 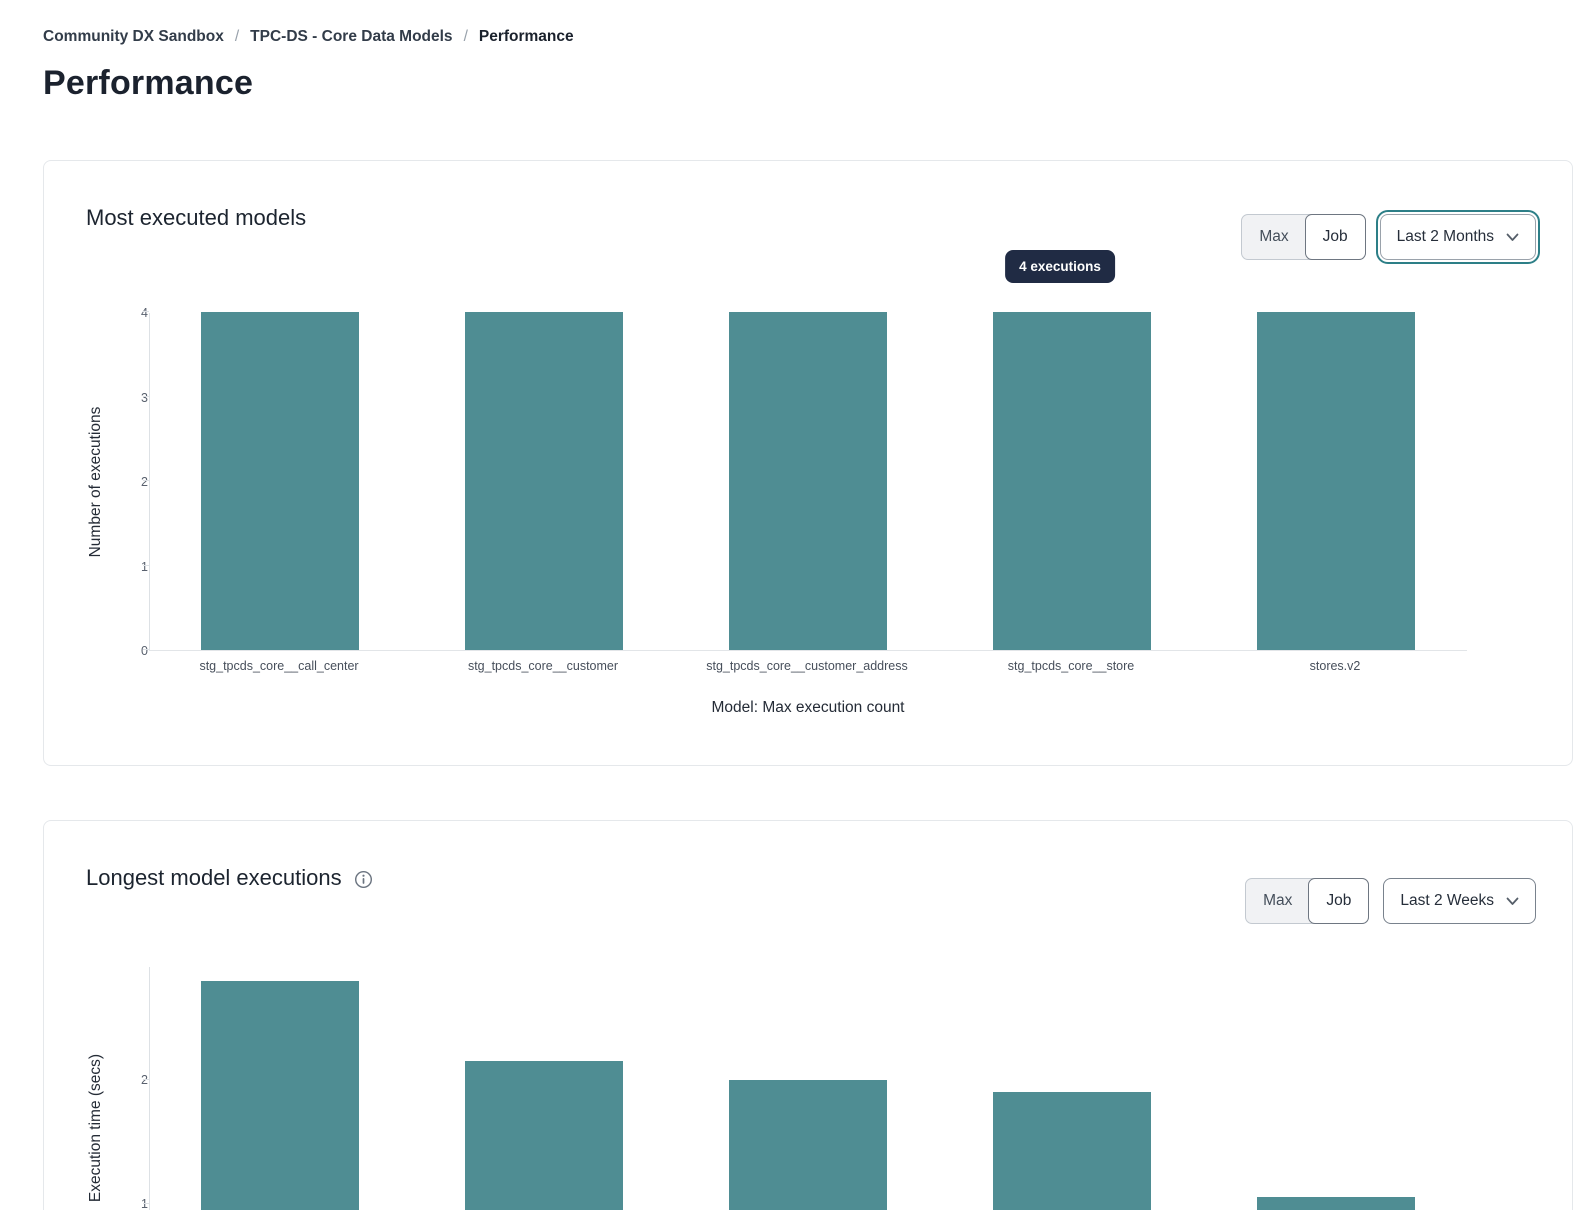 What do you see at coordinates (1447, 900) in the screenshot?
I see `time-range-value: Last 2 Weeks` at bounding box center [1447, 900].